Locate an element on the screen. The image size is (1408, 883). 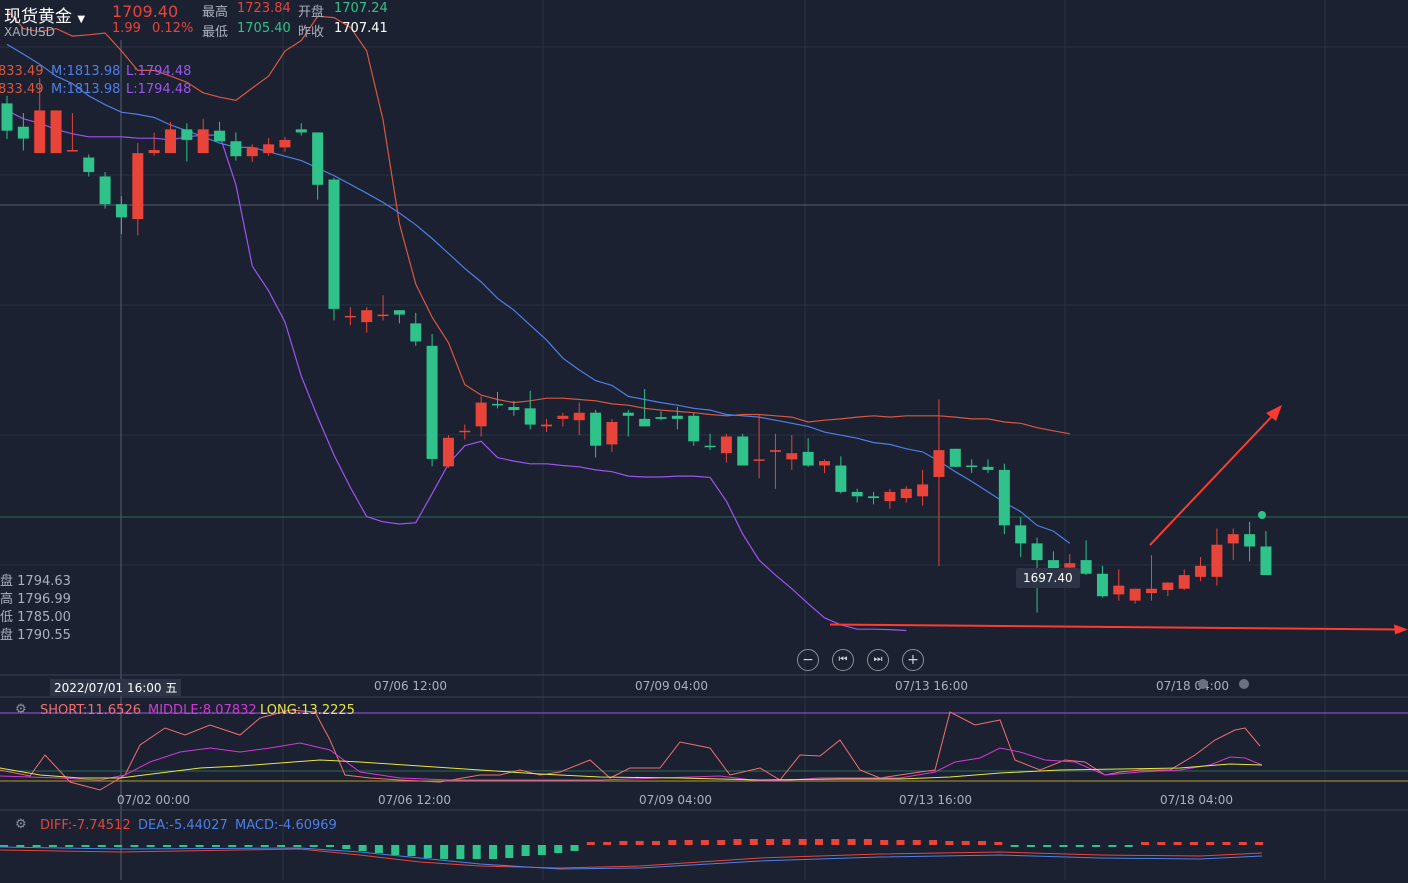
scroll-handle-left is located at coordinates (1203, 684).